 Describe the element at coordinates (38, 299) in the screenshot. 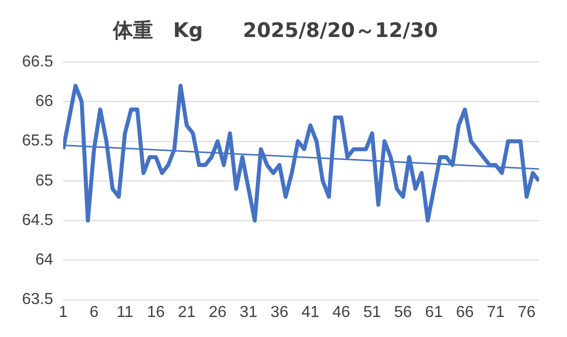

I see `y-tick-label: 63.5` at that location.